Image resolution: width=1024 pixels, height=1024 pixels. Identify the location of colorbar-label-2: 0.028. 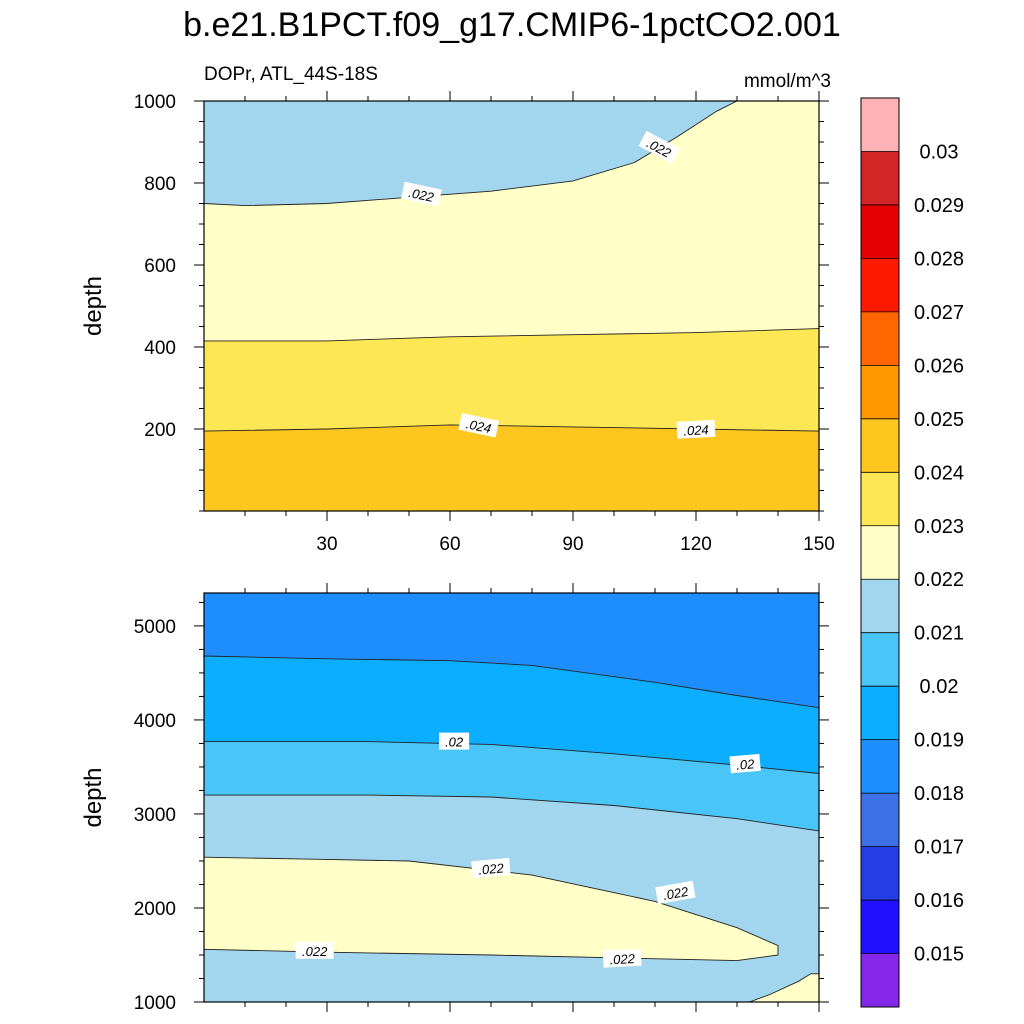
(939, 259).